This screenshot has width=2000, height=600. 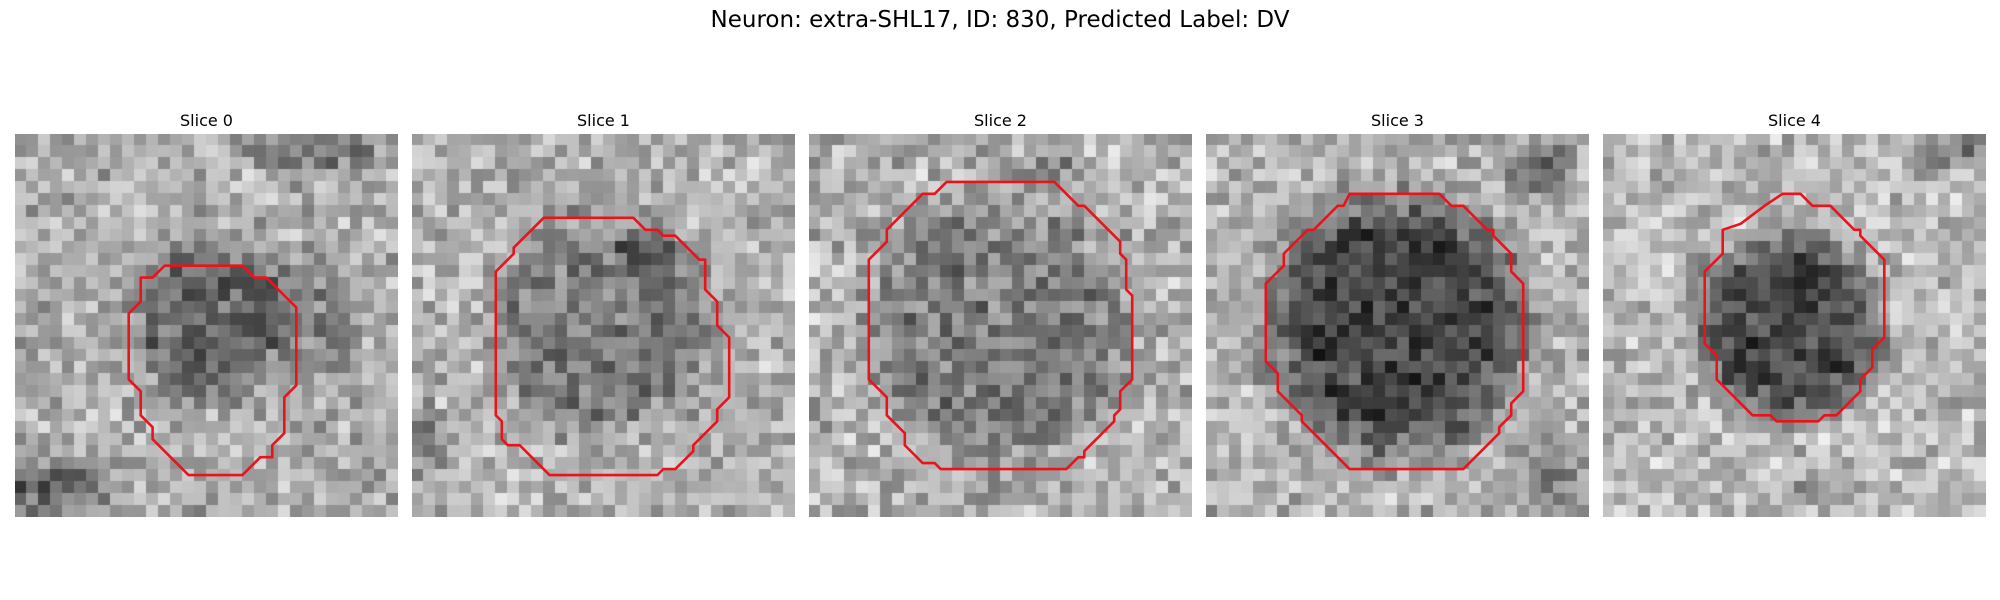 I want to click on slice-panel-1: Slice 1, so click(x=603, y=312).